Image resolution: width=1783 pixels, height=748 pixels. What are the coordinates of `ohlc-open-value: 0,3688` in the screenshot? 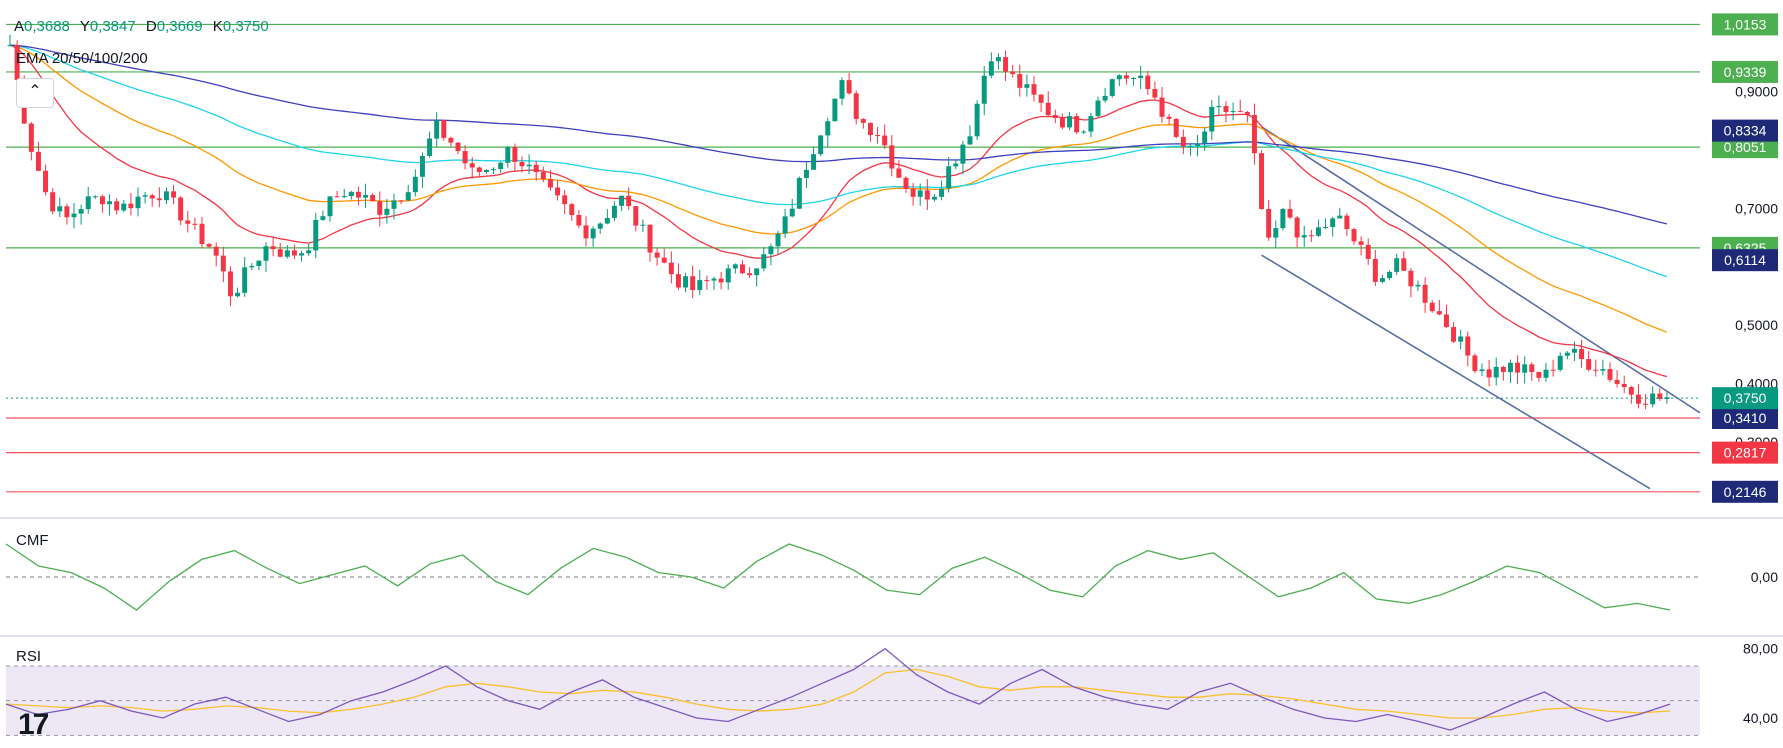 It's located at (47, 26).